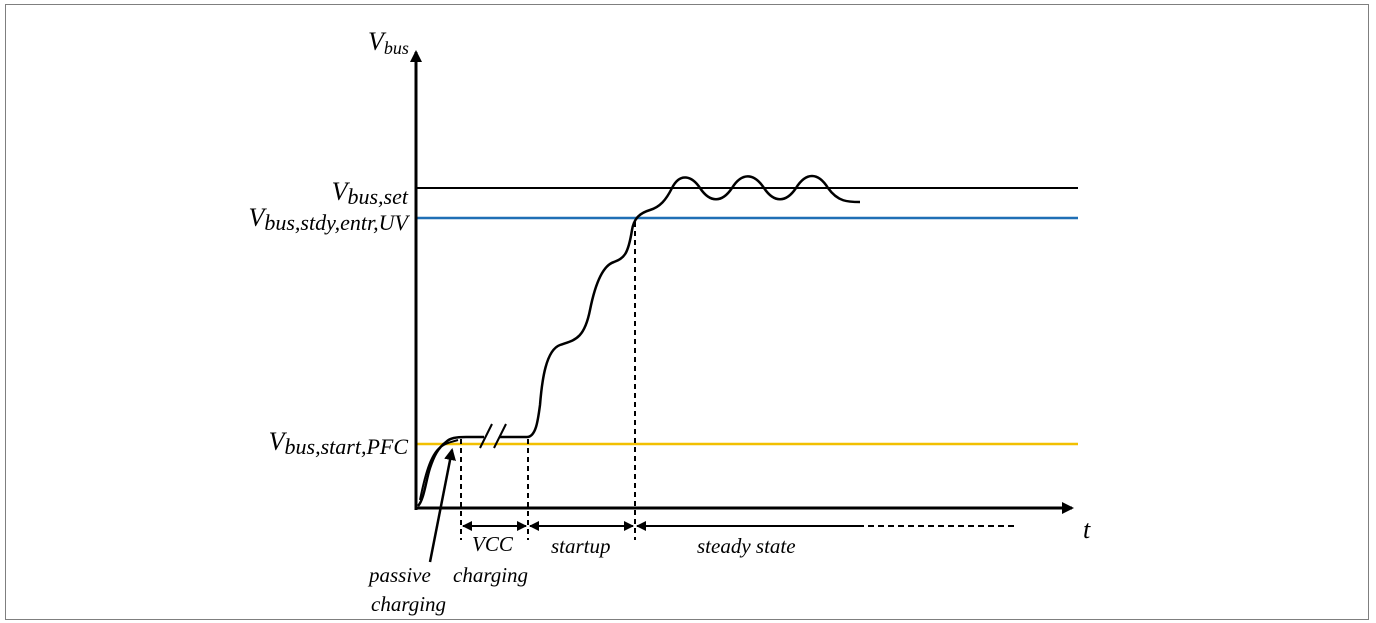 Image resolution: width=1376 pixels, height=623 pixels. Describe the element at coordinates (581, 546) in the screenshot. I see `startup-label: startup` at that location.